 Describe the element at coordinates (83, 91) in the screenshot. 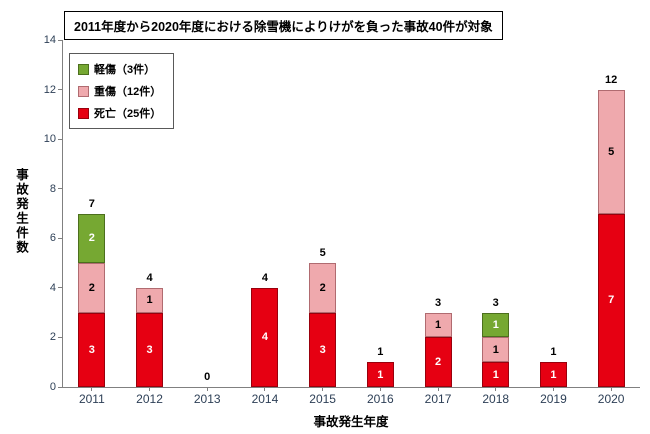

I see `serious-swatch-icon` at that location.